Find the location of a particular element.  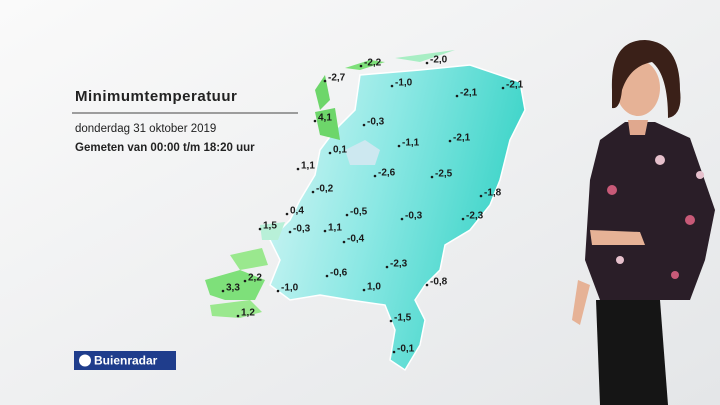

logo: Buienradar is located at coordinates (125, 360).